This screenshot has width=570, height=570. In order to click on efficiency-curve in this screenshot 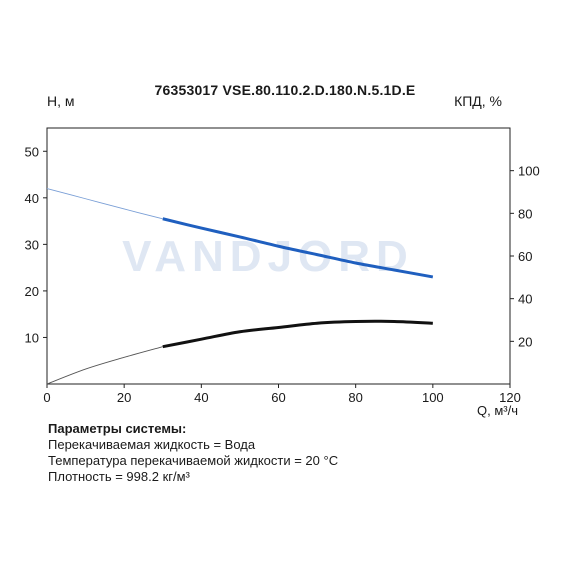, I will do `click(297, 334)`.